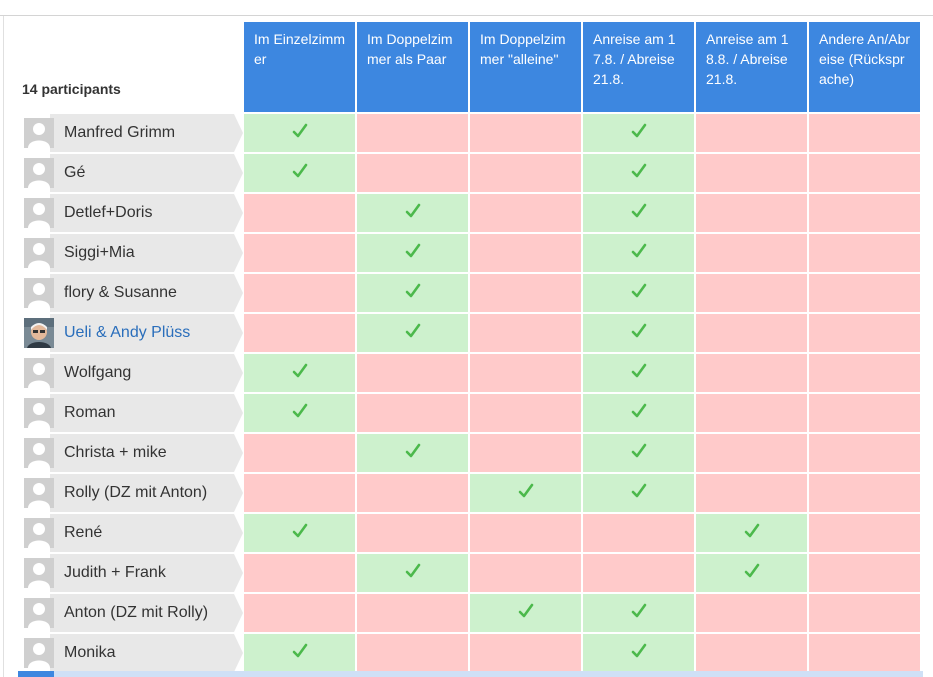 Image resolution: width=933 pixels, height=677 pixels. Describe the element at coordinates (470, 373) in the screenshot. I see `participant-row: Wolfgang` at that location.